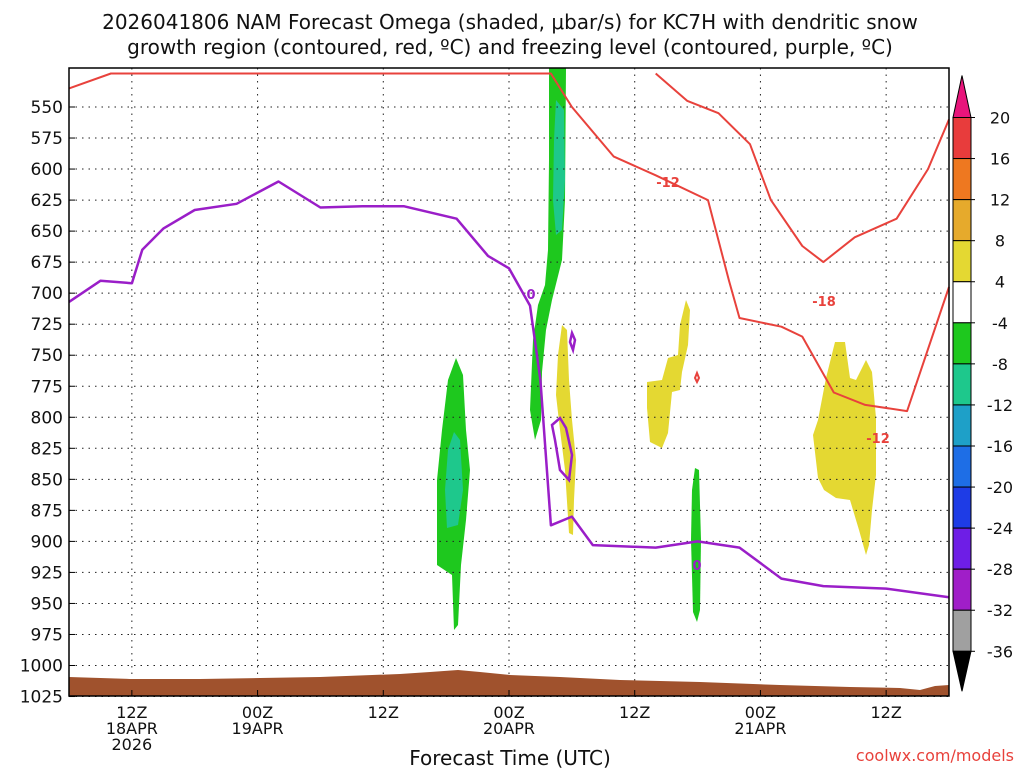  Describe the element at coordinates (668, 183) in the screenshot. I see `contour-label-minus12-a: -12` at that location.